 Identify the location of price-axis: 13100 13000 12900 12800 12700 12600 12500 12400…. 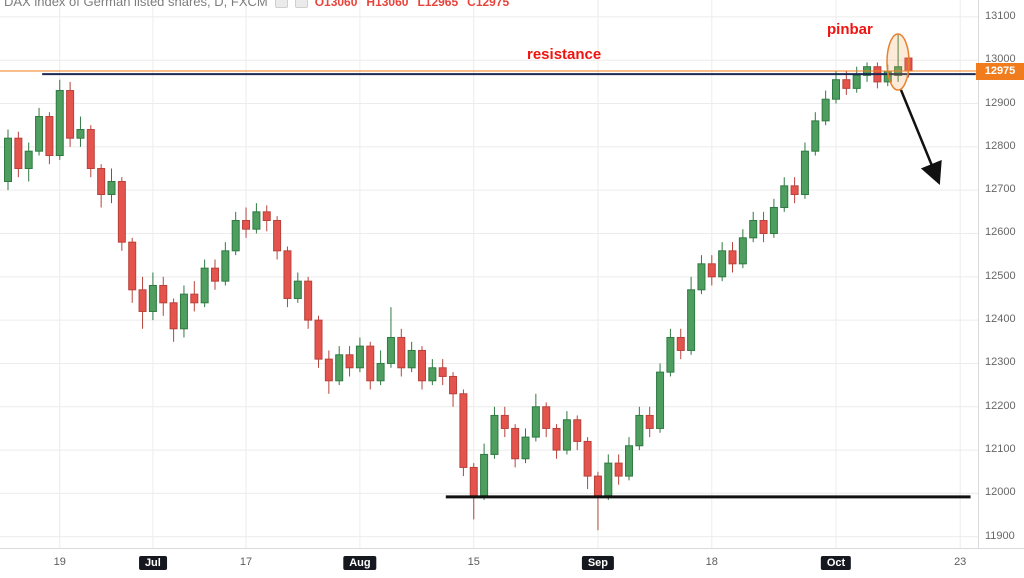
(1001, 274).